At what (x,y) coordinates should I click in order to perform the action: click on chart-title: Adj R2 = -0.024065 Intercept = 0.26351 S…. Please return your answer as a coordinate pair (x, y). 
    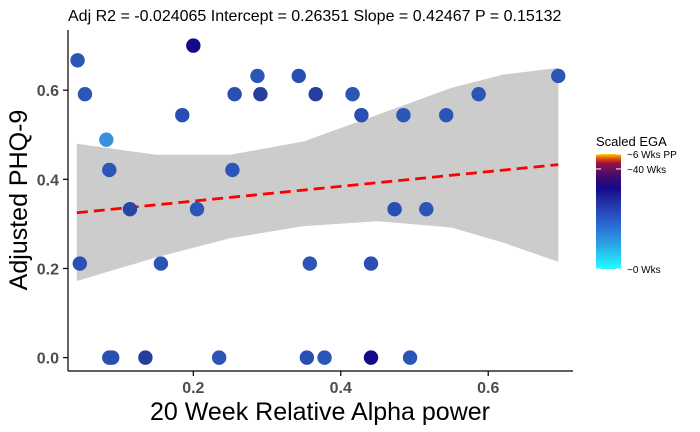
    Looking at the image, I should click on (315, 16).